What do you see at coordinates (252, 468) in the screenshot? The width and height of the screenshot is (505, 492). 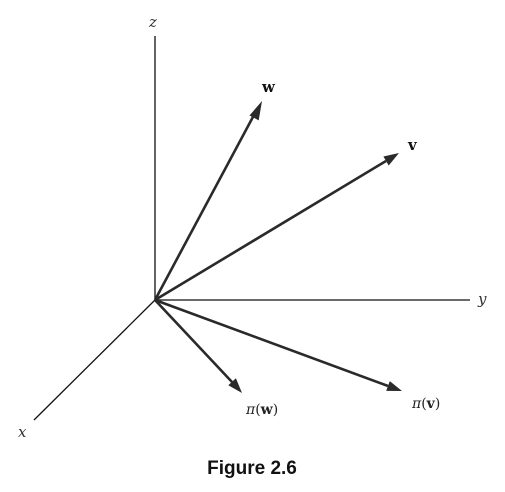 I see `figure-caption: Figure 2.6` at bounding box center [252, 468].